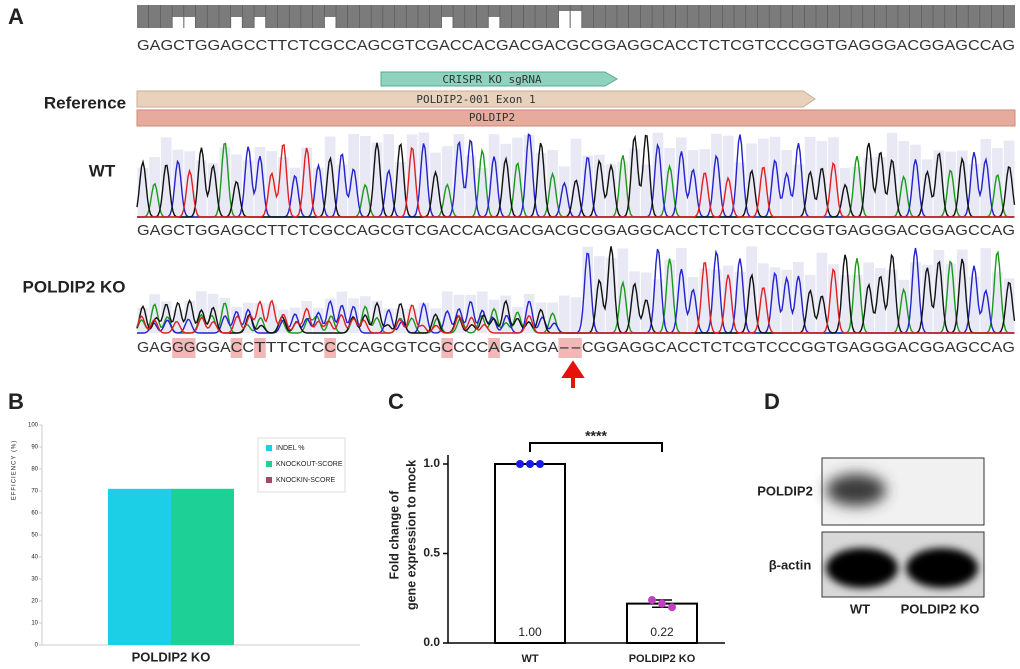 The width and height of the screenshot is (1020, 669). Describe the element at coordinates (295, 347) in the screenshot. I see `sequence-segment: TTCTC` at that location.